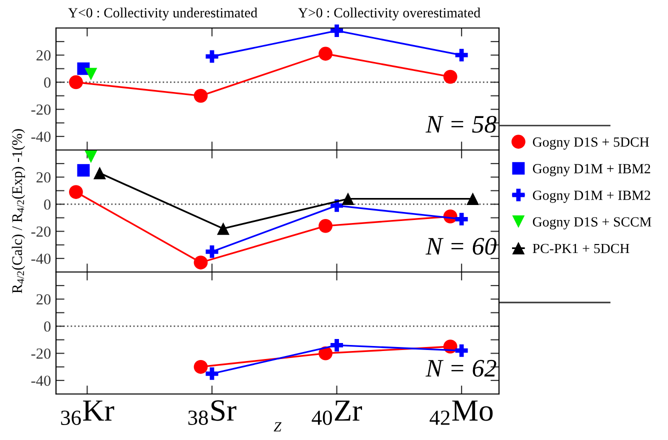  What do you see at coordinates (592, 223) in the screenshot?
I see `legend-label: Gogny D1S + SCCM` at bounding box center [592, 223].